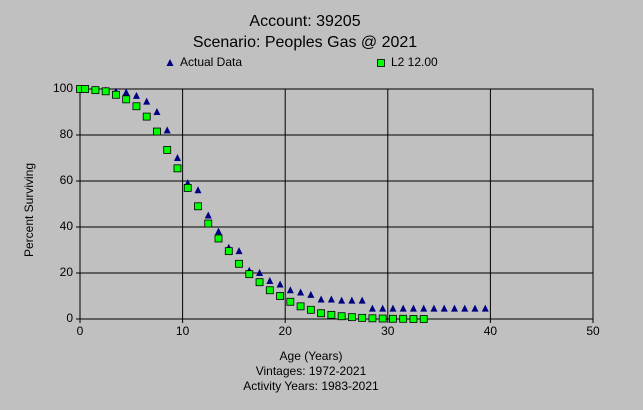 This screenshot has height=410, width=643. I want to click on y-tick-label: 60, so click(67, 180).